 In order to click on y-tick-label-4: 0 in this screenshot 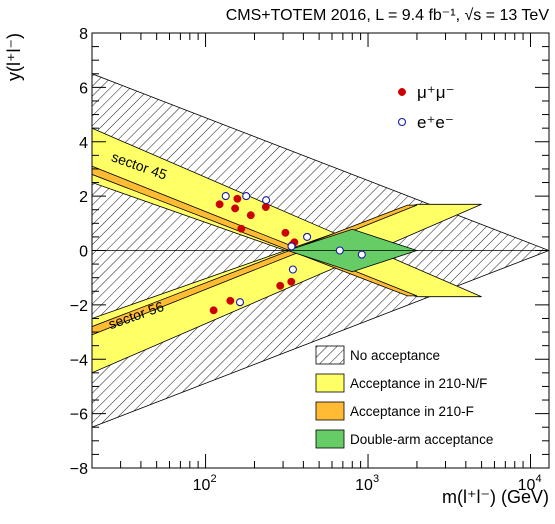, I will do `click(83, 252)`.